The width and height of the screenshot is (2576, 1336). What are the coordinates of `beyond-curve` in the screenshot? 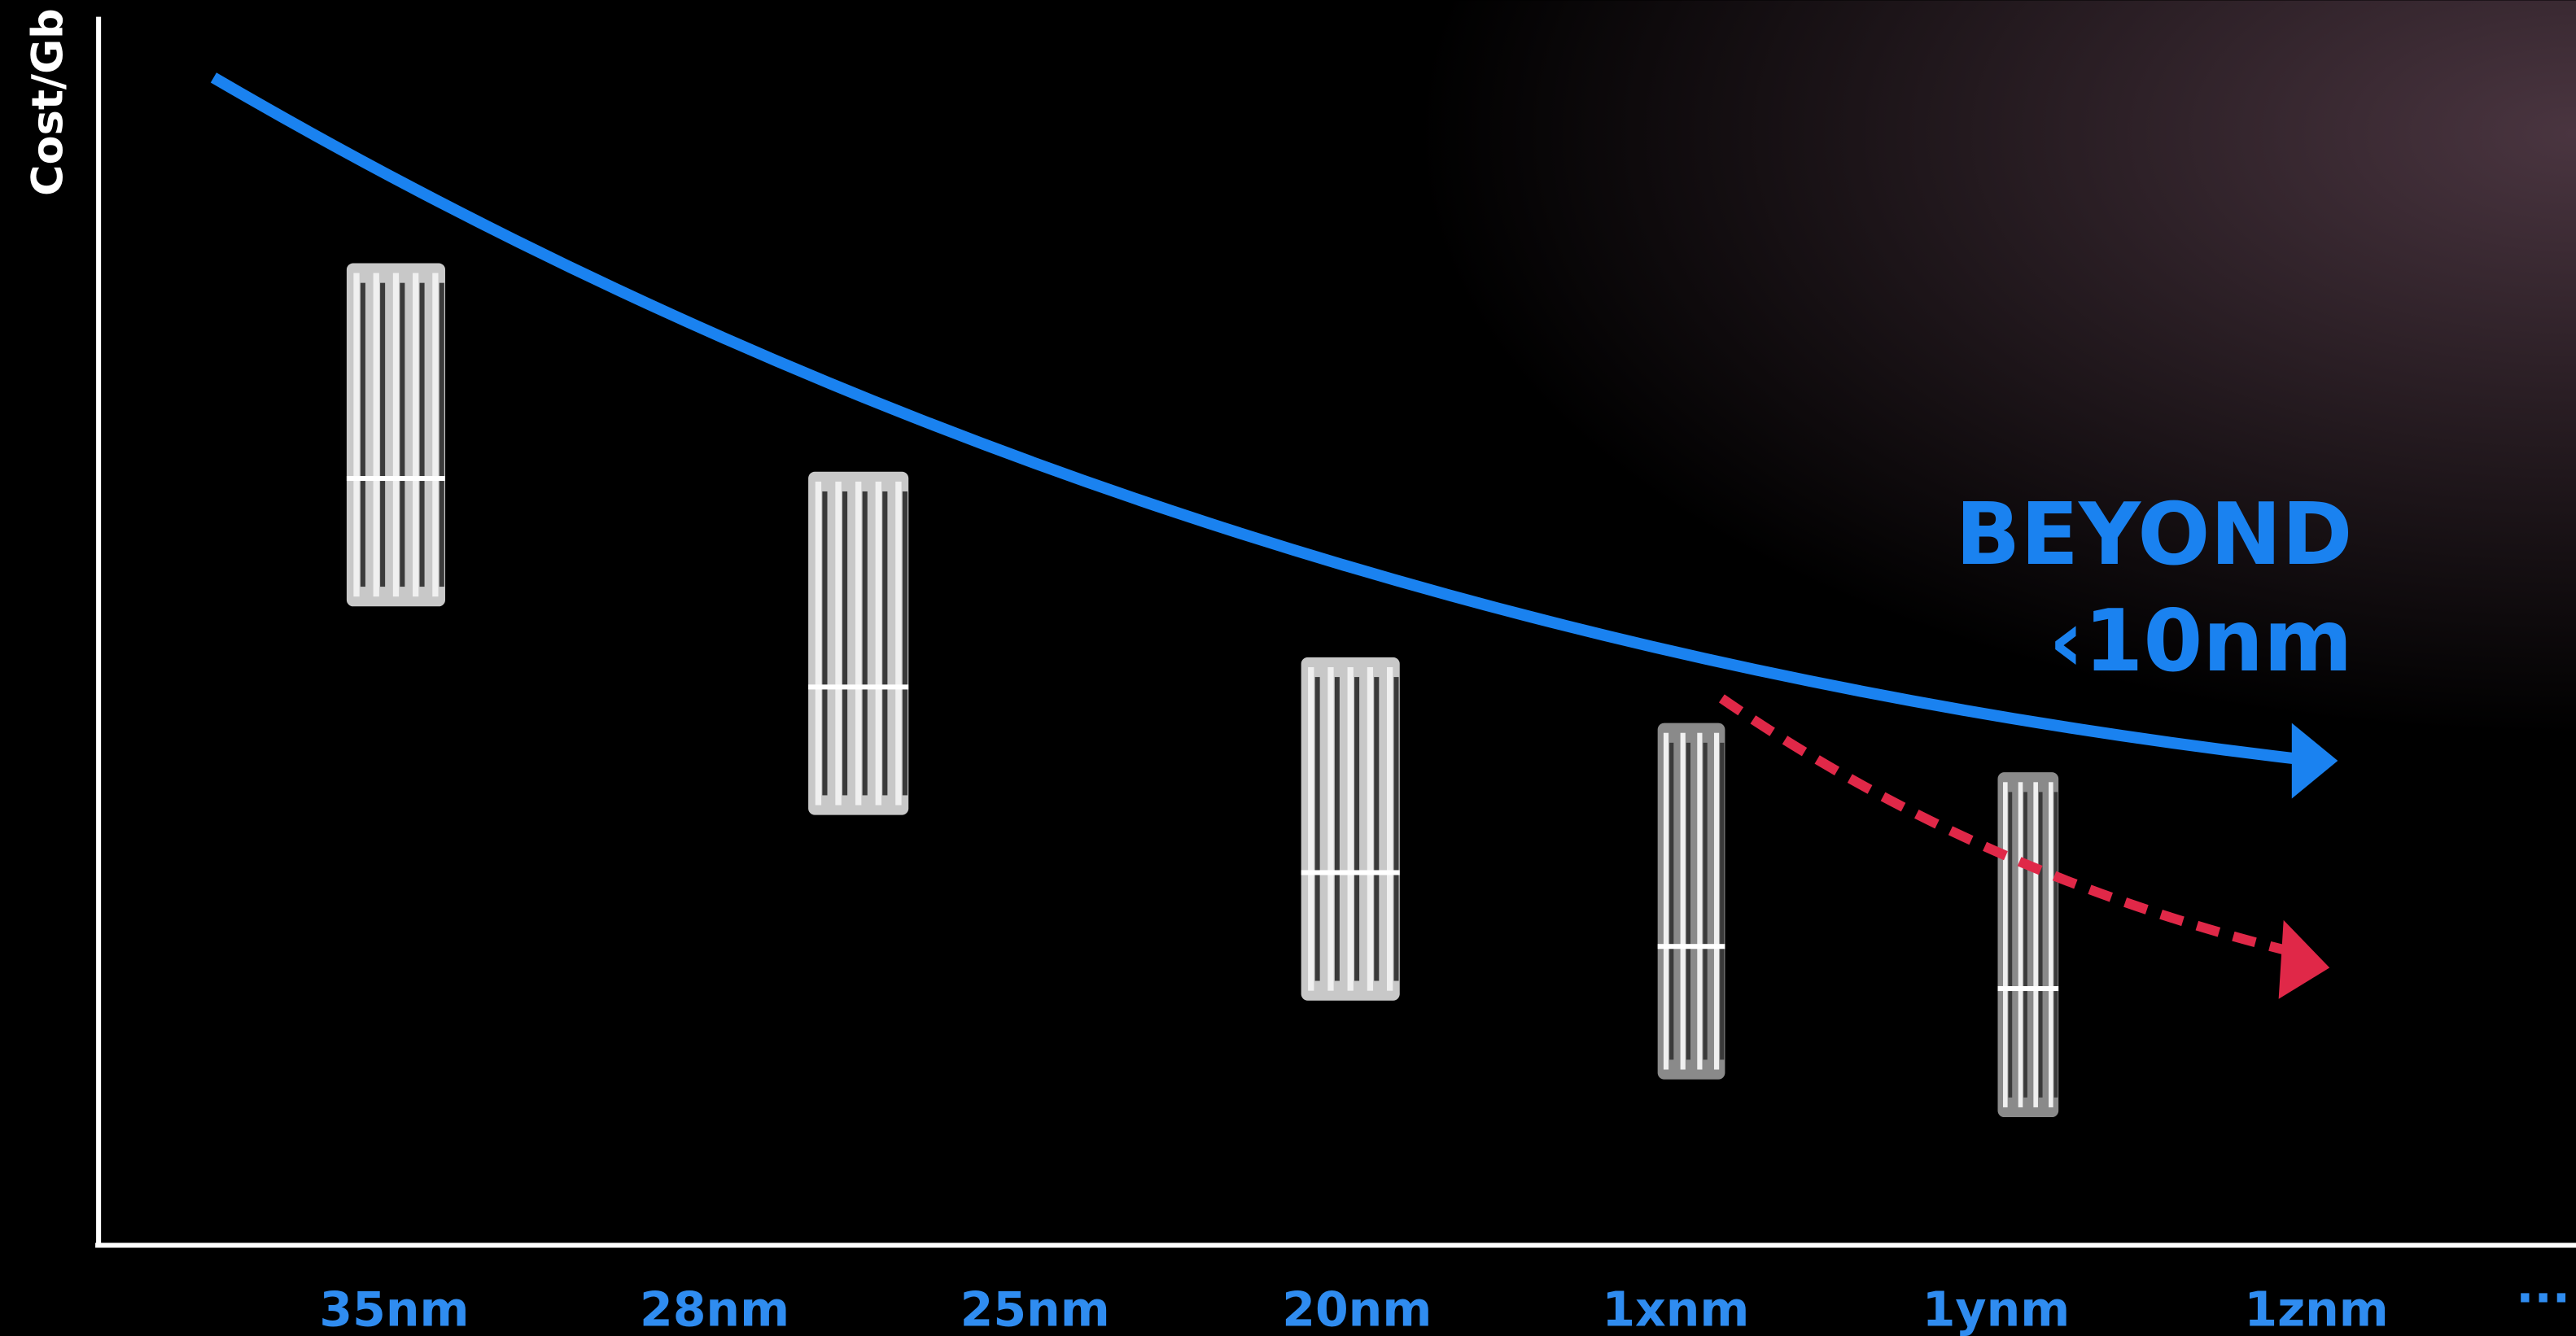 It's located at (2001, 824).